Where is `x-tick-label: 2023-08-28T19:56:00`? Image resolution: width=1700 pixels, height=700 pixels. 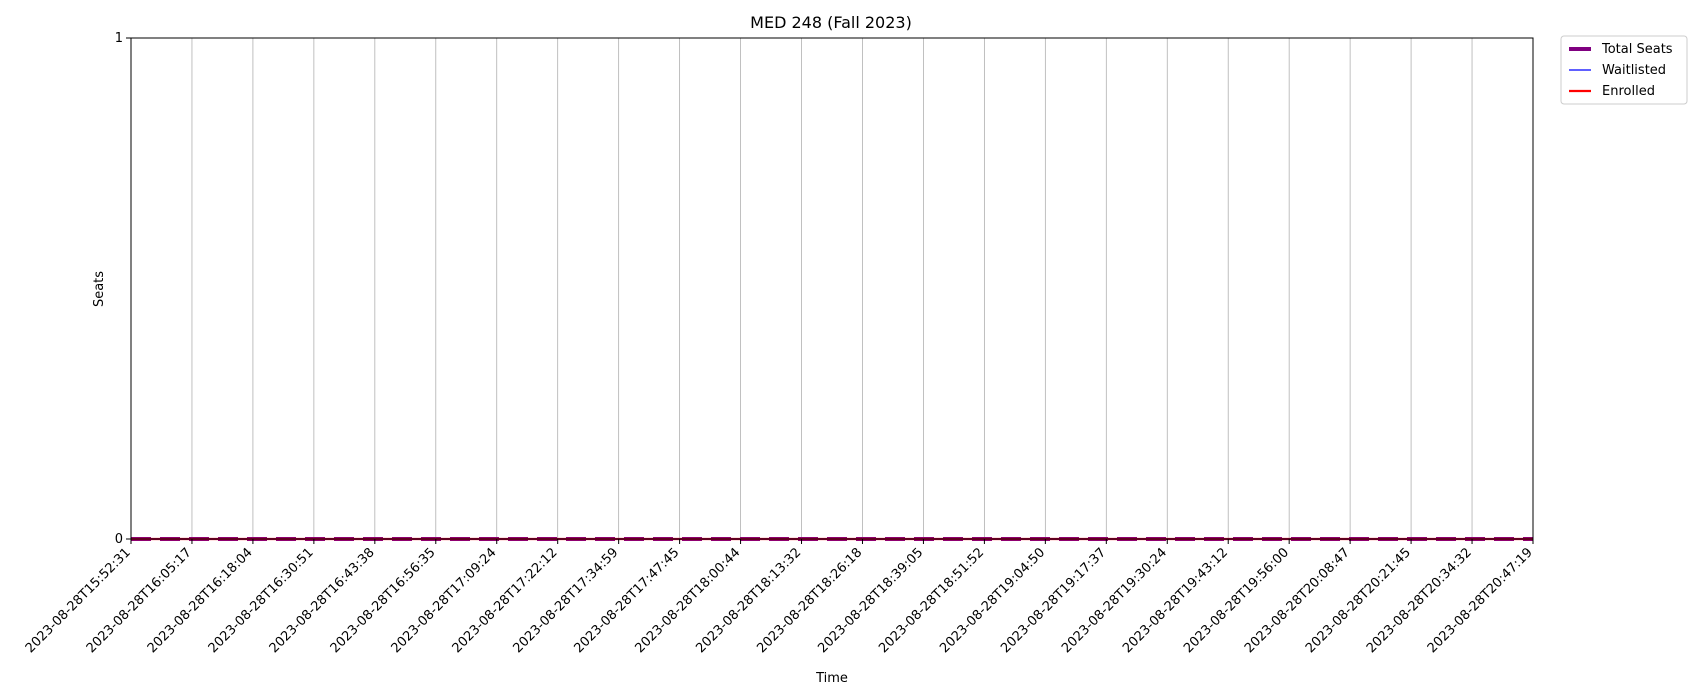
x-tick-label: 2023-08-28T19:56:00 is located at coordinates (1236, 600).